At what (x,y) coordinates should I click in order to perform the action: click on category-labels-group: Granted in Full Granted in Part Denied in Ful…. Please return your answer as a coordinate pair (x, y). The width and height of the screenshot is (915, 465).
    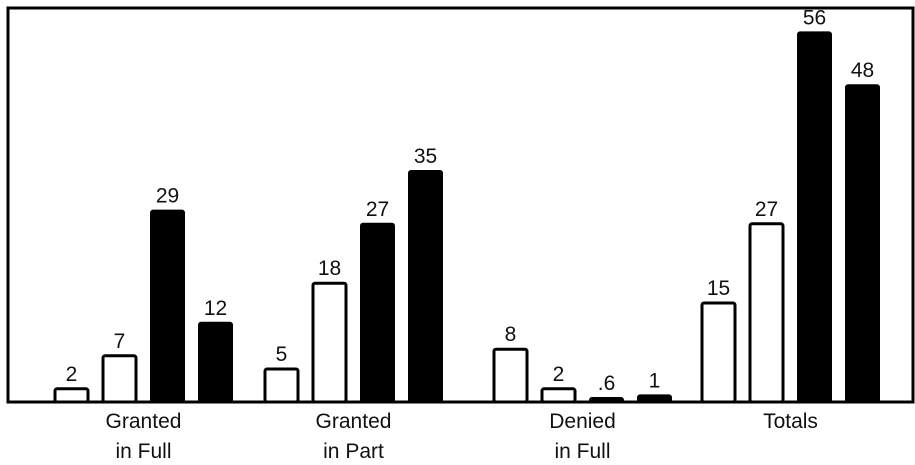
    Looking at the image, I should click on (462, 436).